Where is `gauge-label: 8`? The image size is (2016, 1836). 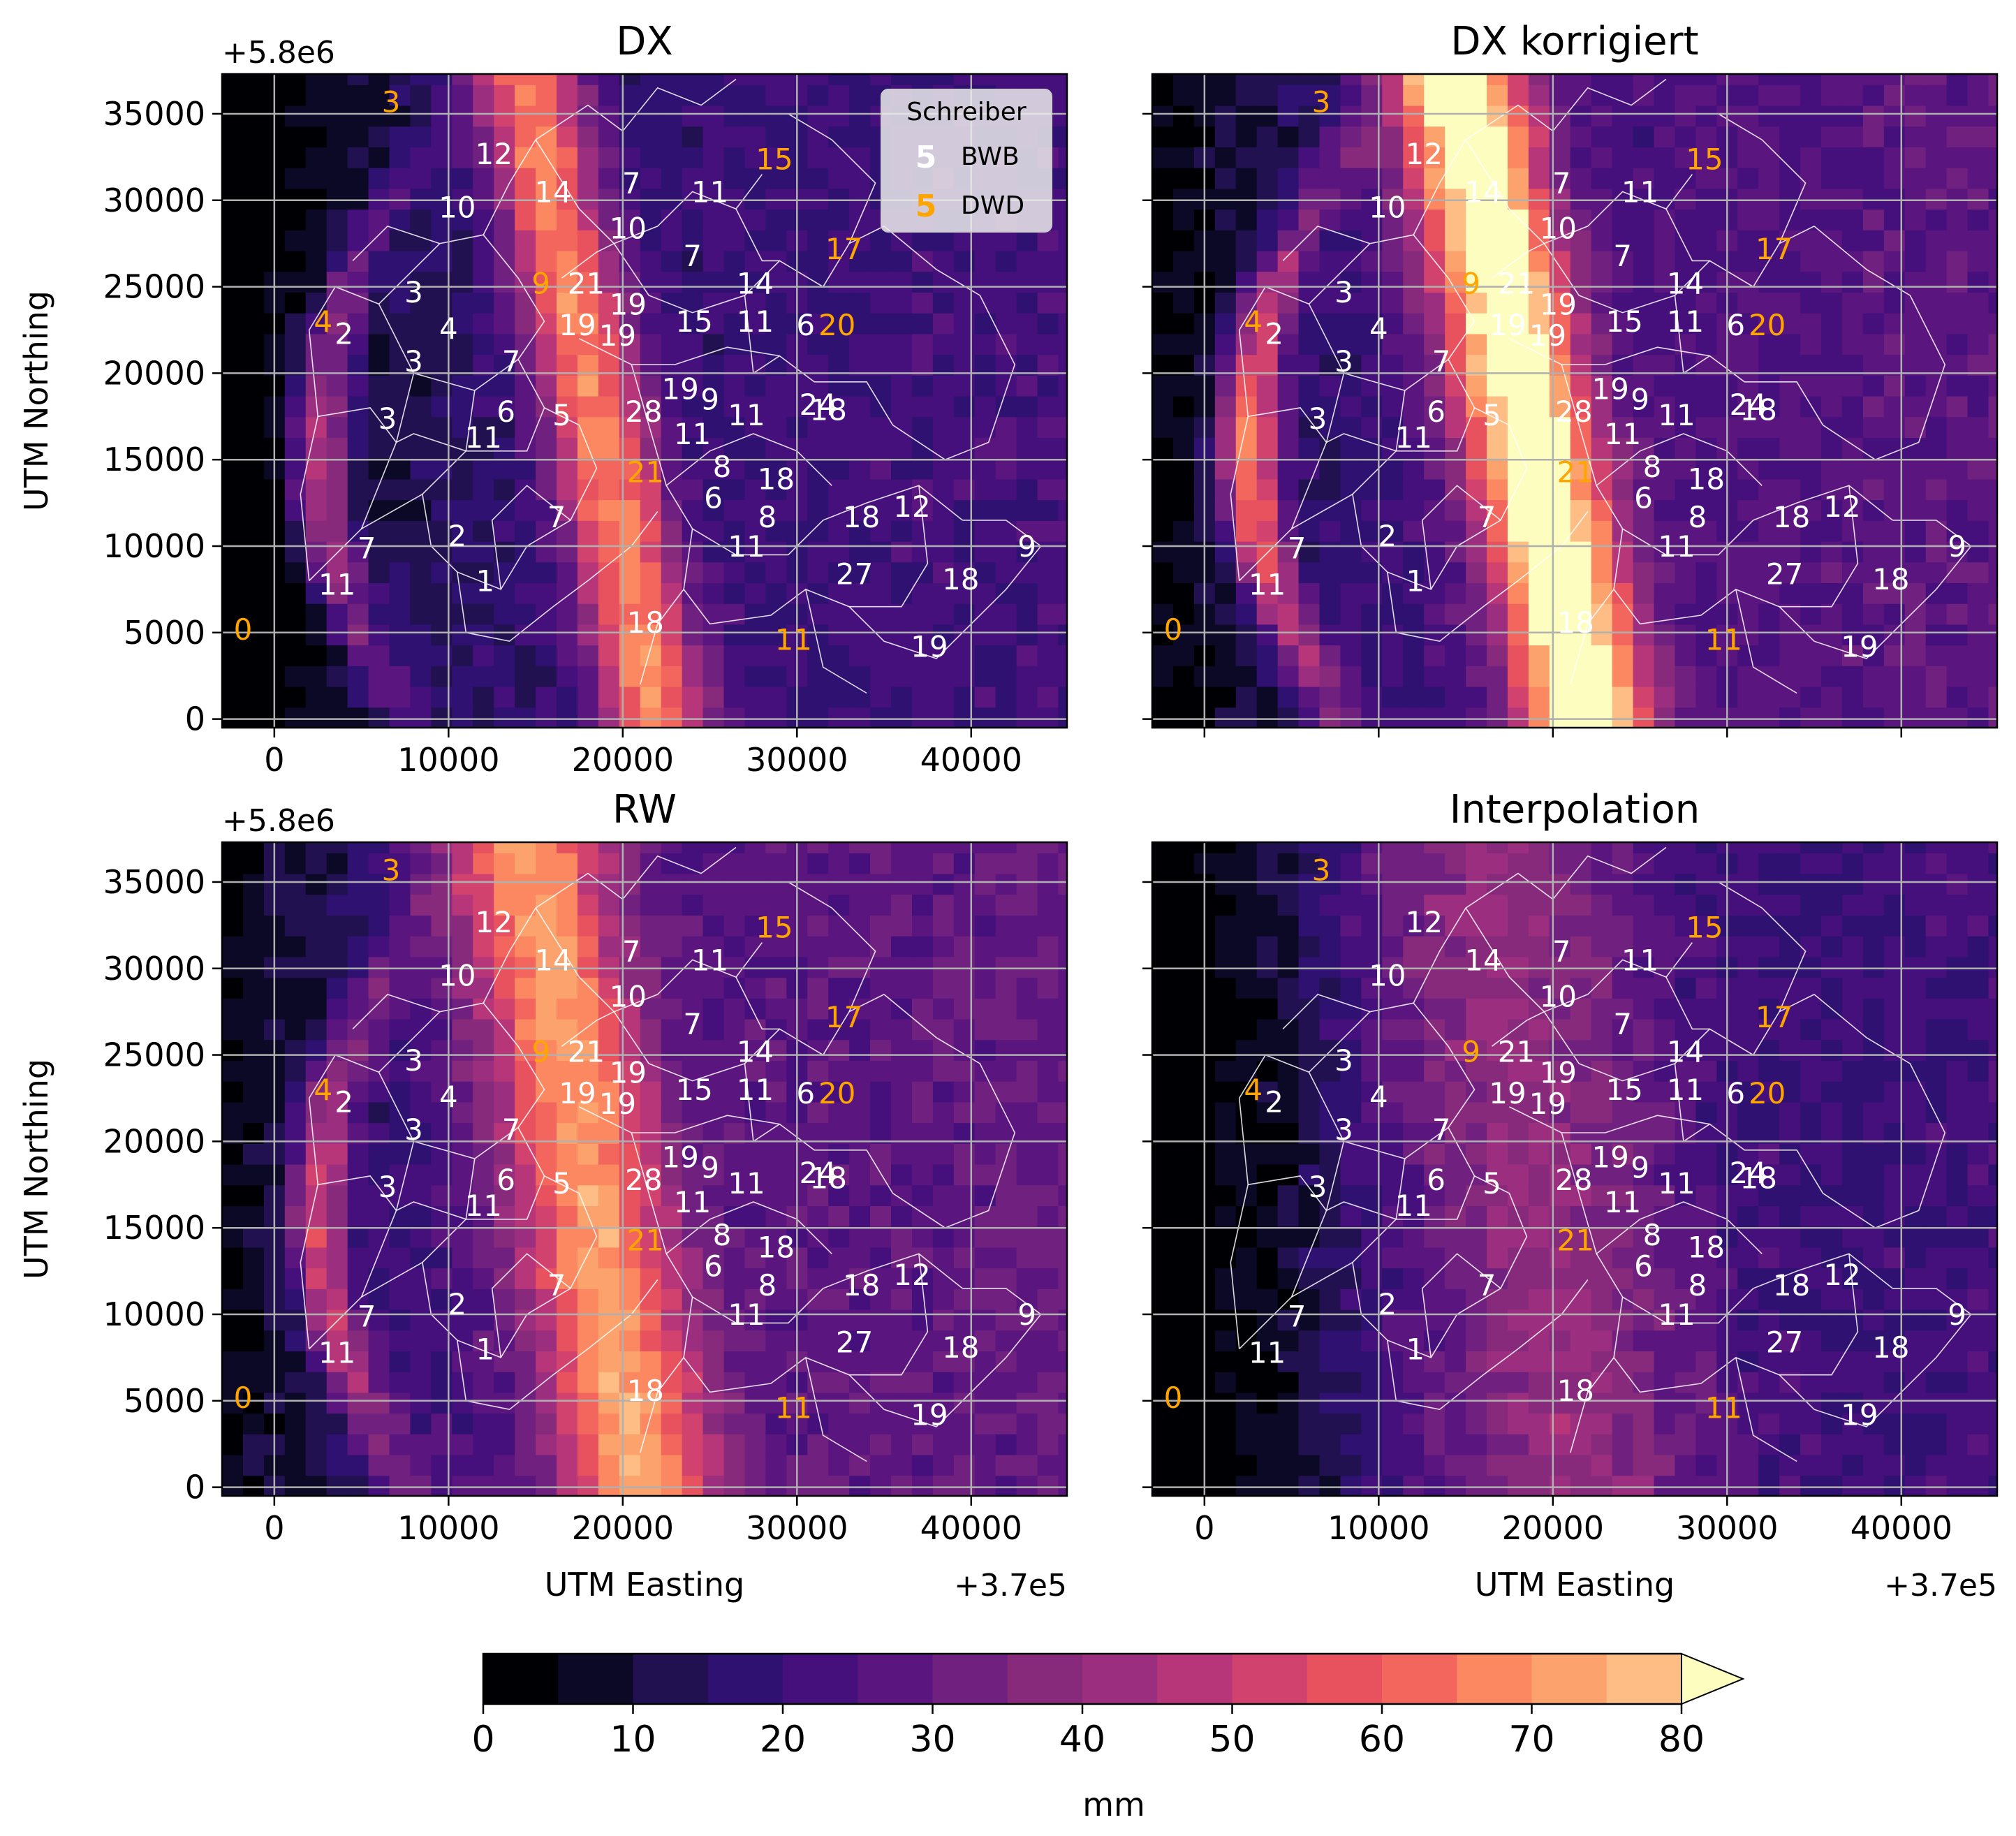 gauge-label: 8 is located at coordinates (722, 467).